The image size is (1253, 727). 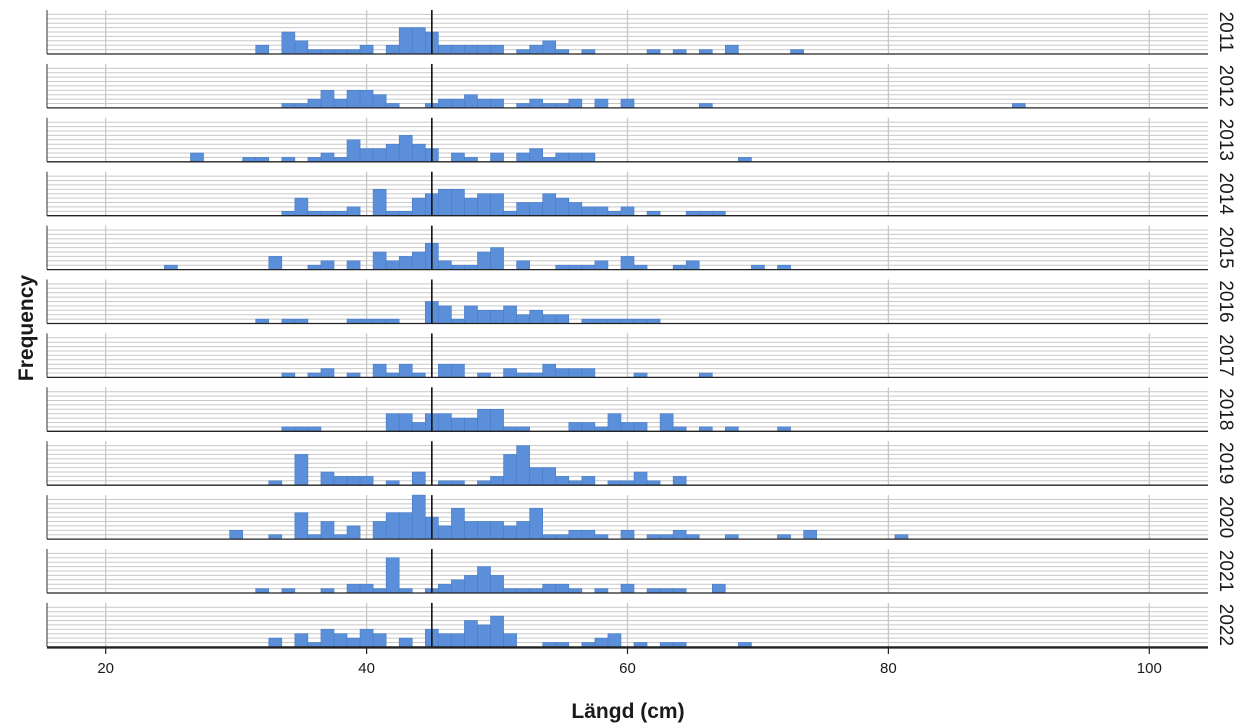 I want to click on facet-panel-2013: 2013, so click(x=641, y=140).